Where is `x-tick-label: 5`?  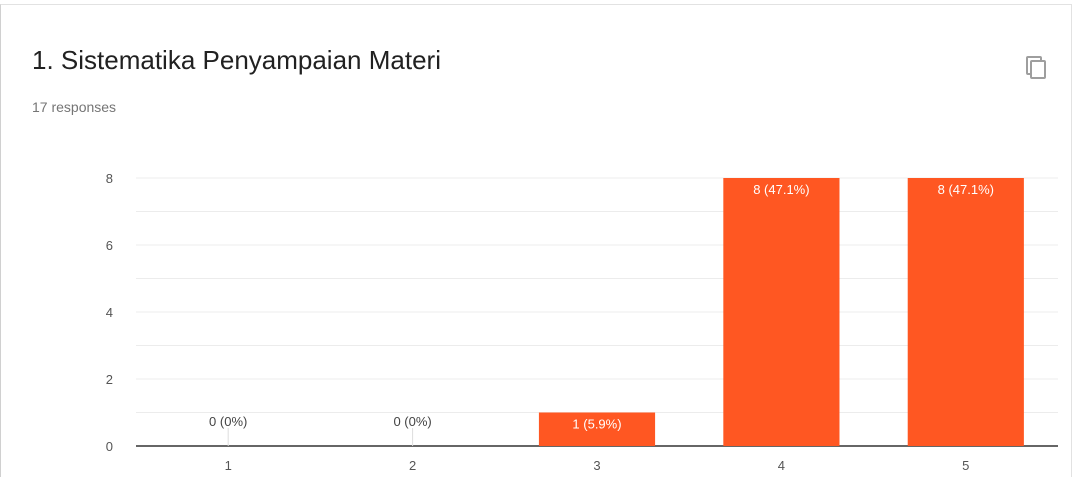
x-tick-label: 5 is located at coordinates (965, 465).